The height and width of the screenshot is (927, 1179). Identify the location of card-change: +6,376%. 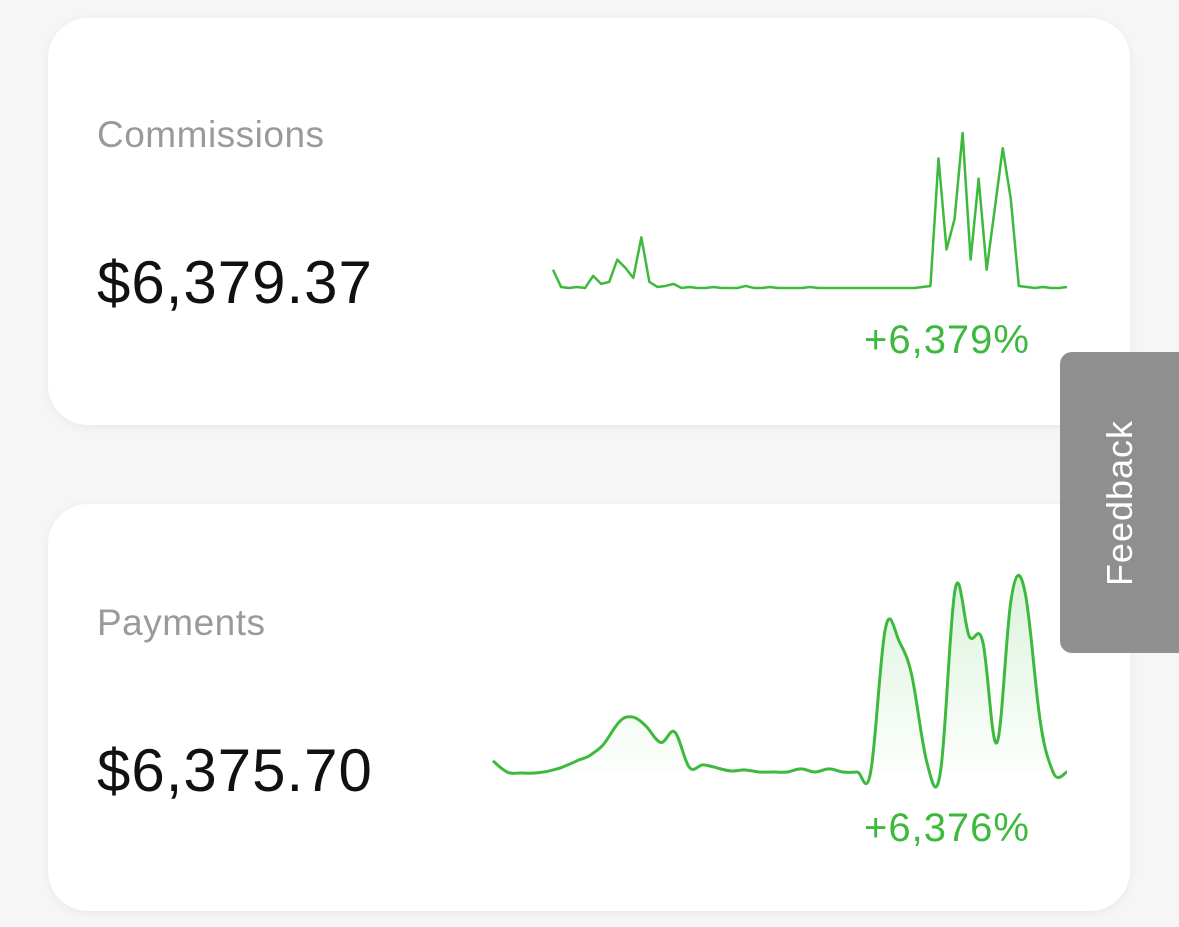
(946, 828).